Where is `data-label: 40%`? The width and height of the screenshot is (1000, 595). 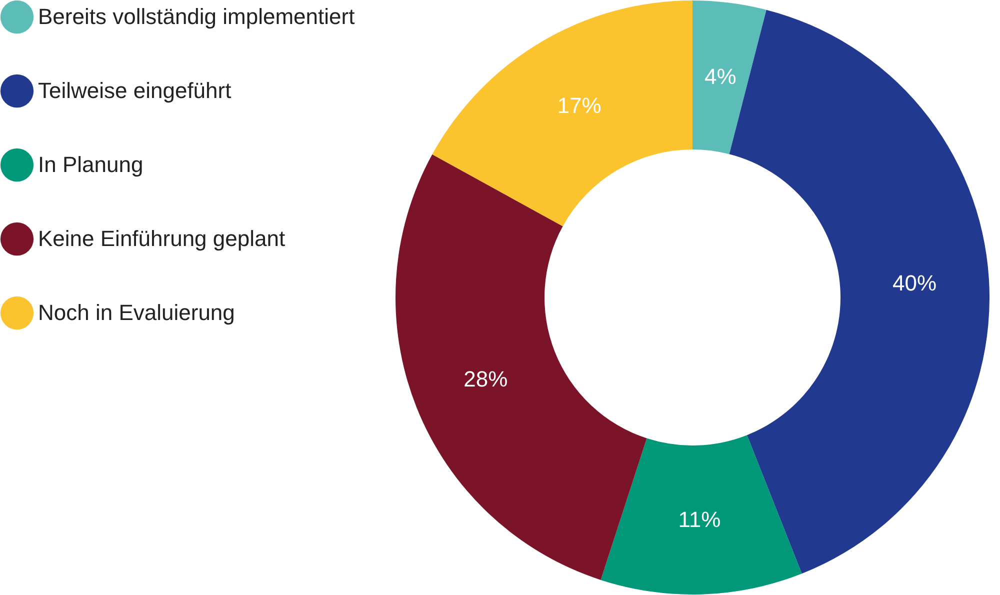
data-label: 40% is located at coordinates (914, 283).